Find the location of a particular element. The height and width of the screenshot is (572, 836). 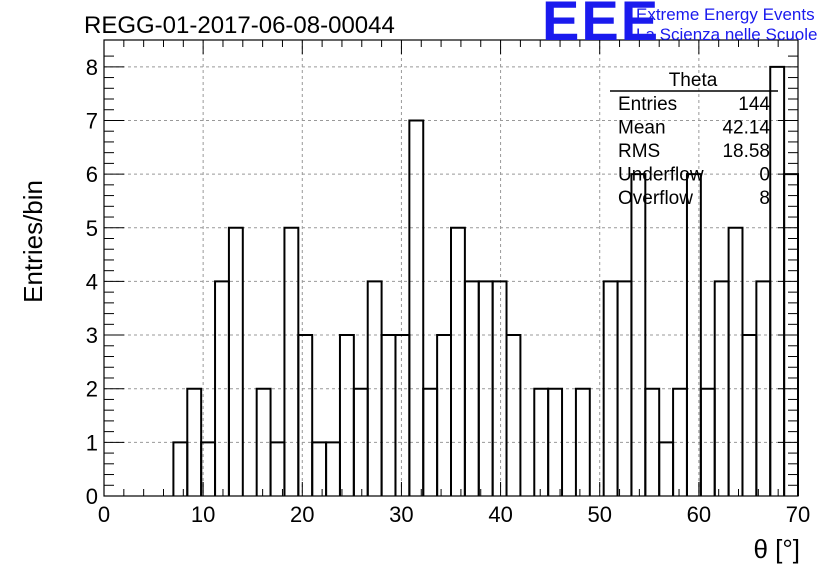

y-tick-label: 6 is located at coordinates (92, 174).